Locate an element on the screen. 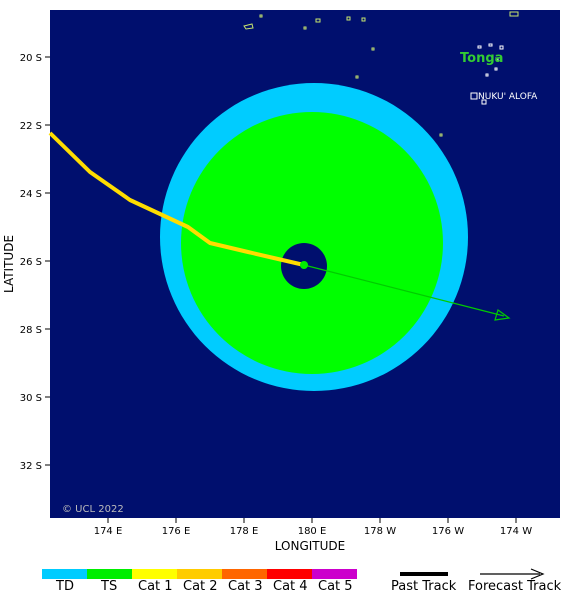 Image resolution: width=580 pixels, height=602 pixels. legend-label-ts: TS is located at coordinates (109, 586).